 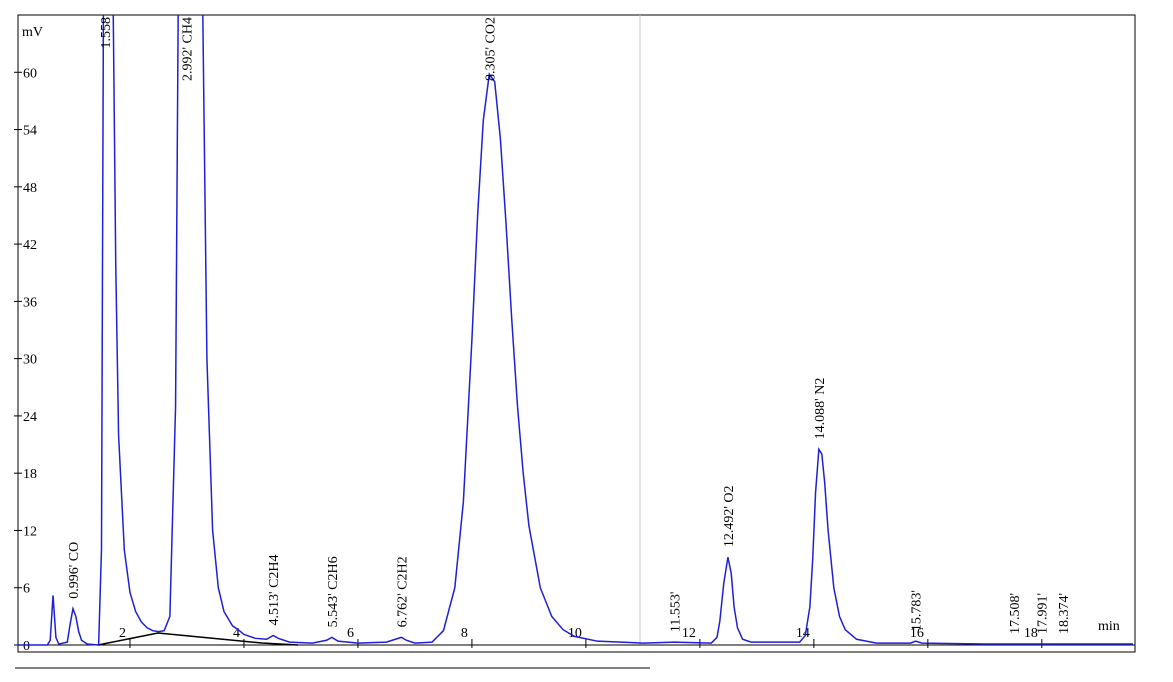 I want to click on y-tick-label: 36, so click(x=30, y=302).